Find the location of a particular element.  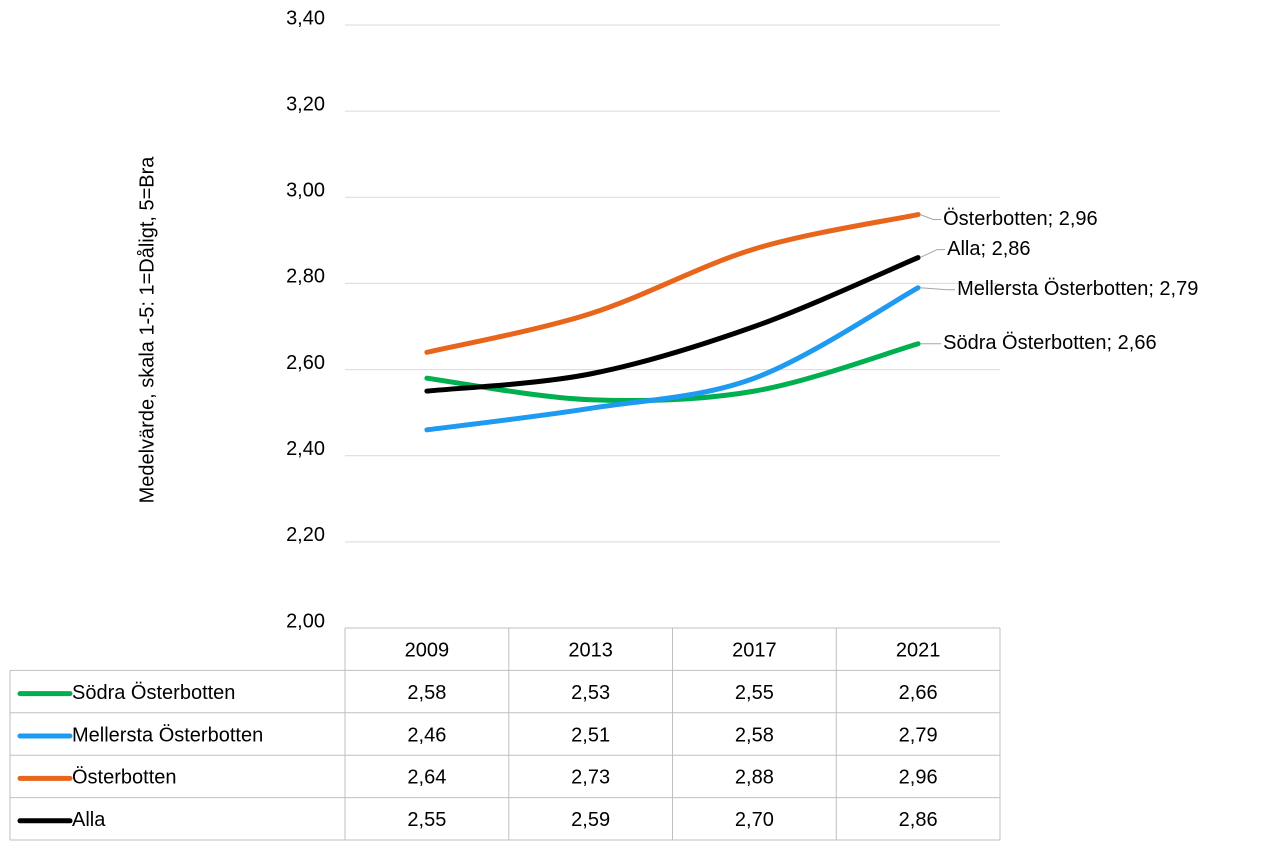

legend-label: Österbotten is located at coordinates (124, 778).